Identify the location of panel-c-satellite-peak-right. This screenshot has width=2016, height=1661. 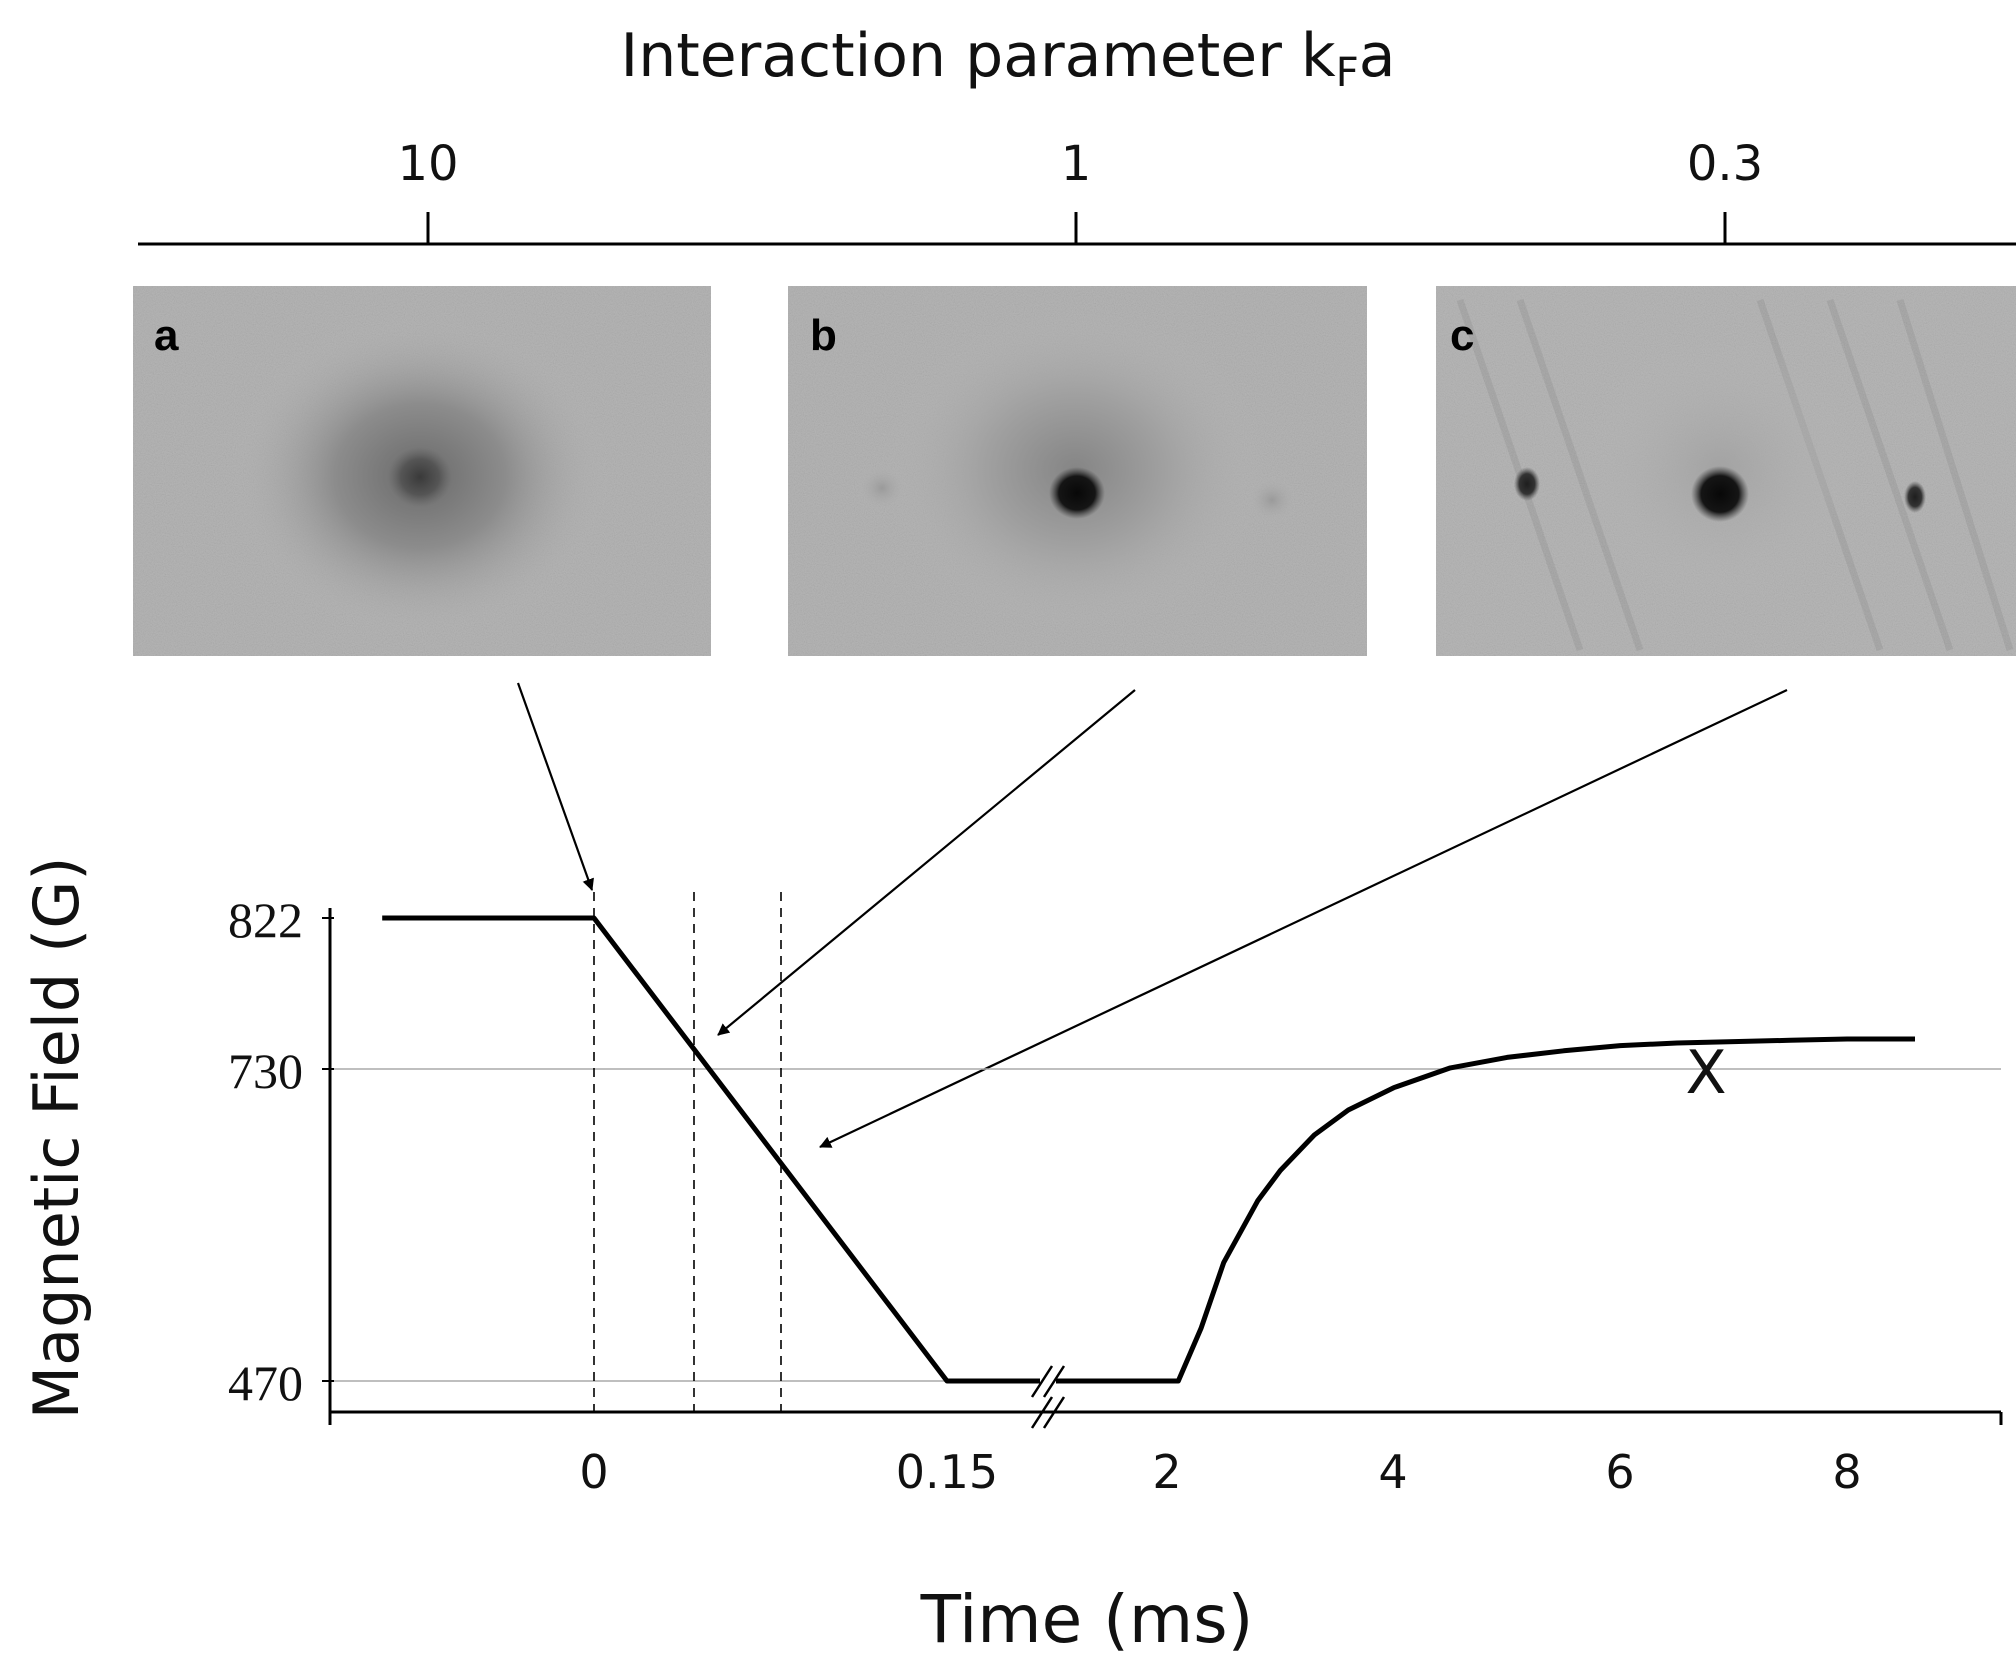
(1915, 497).